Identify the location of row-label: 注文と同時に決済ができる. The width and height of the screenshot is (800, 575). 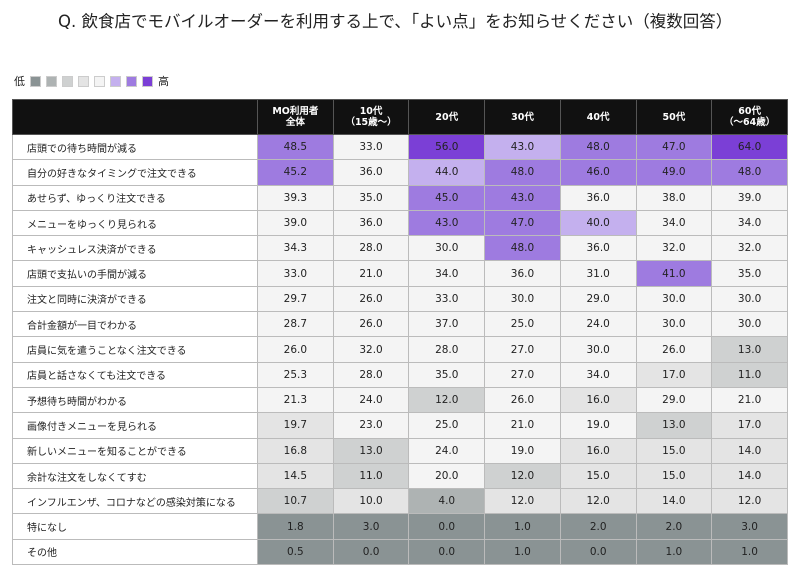
(135, 299).